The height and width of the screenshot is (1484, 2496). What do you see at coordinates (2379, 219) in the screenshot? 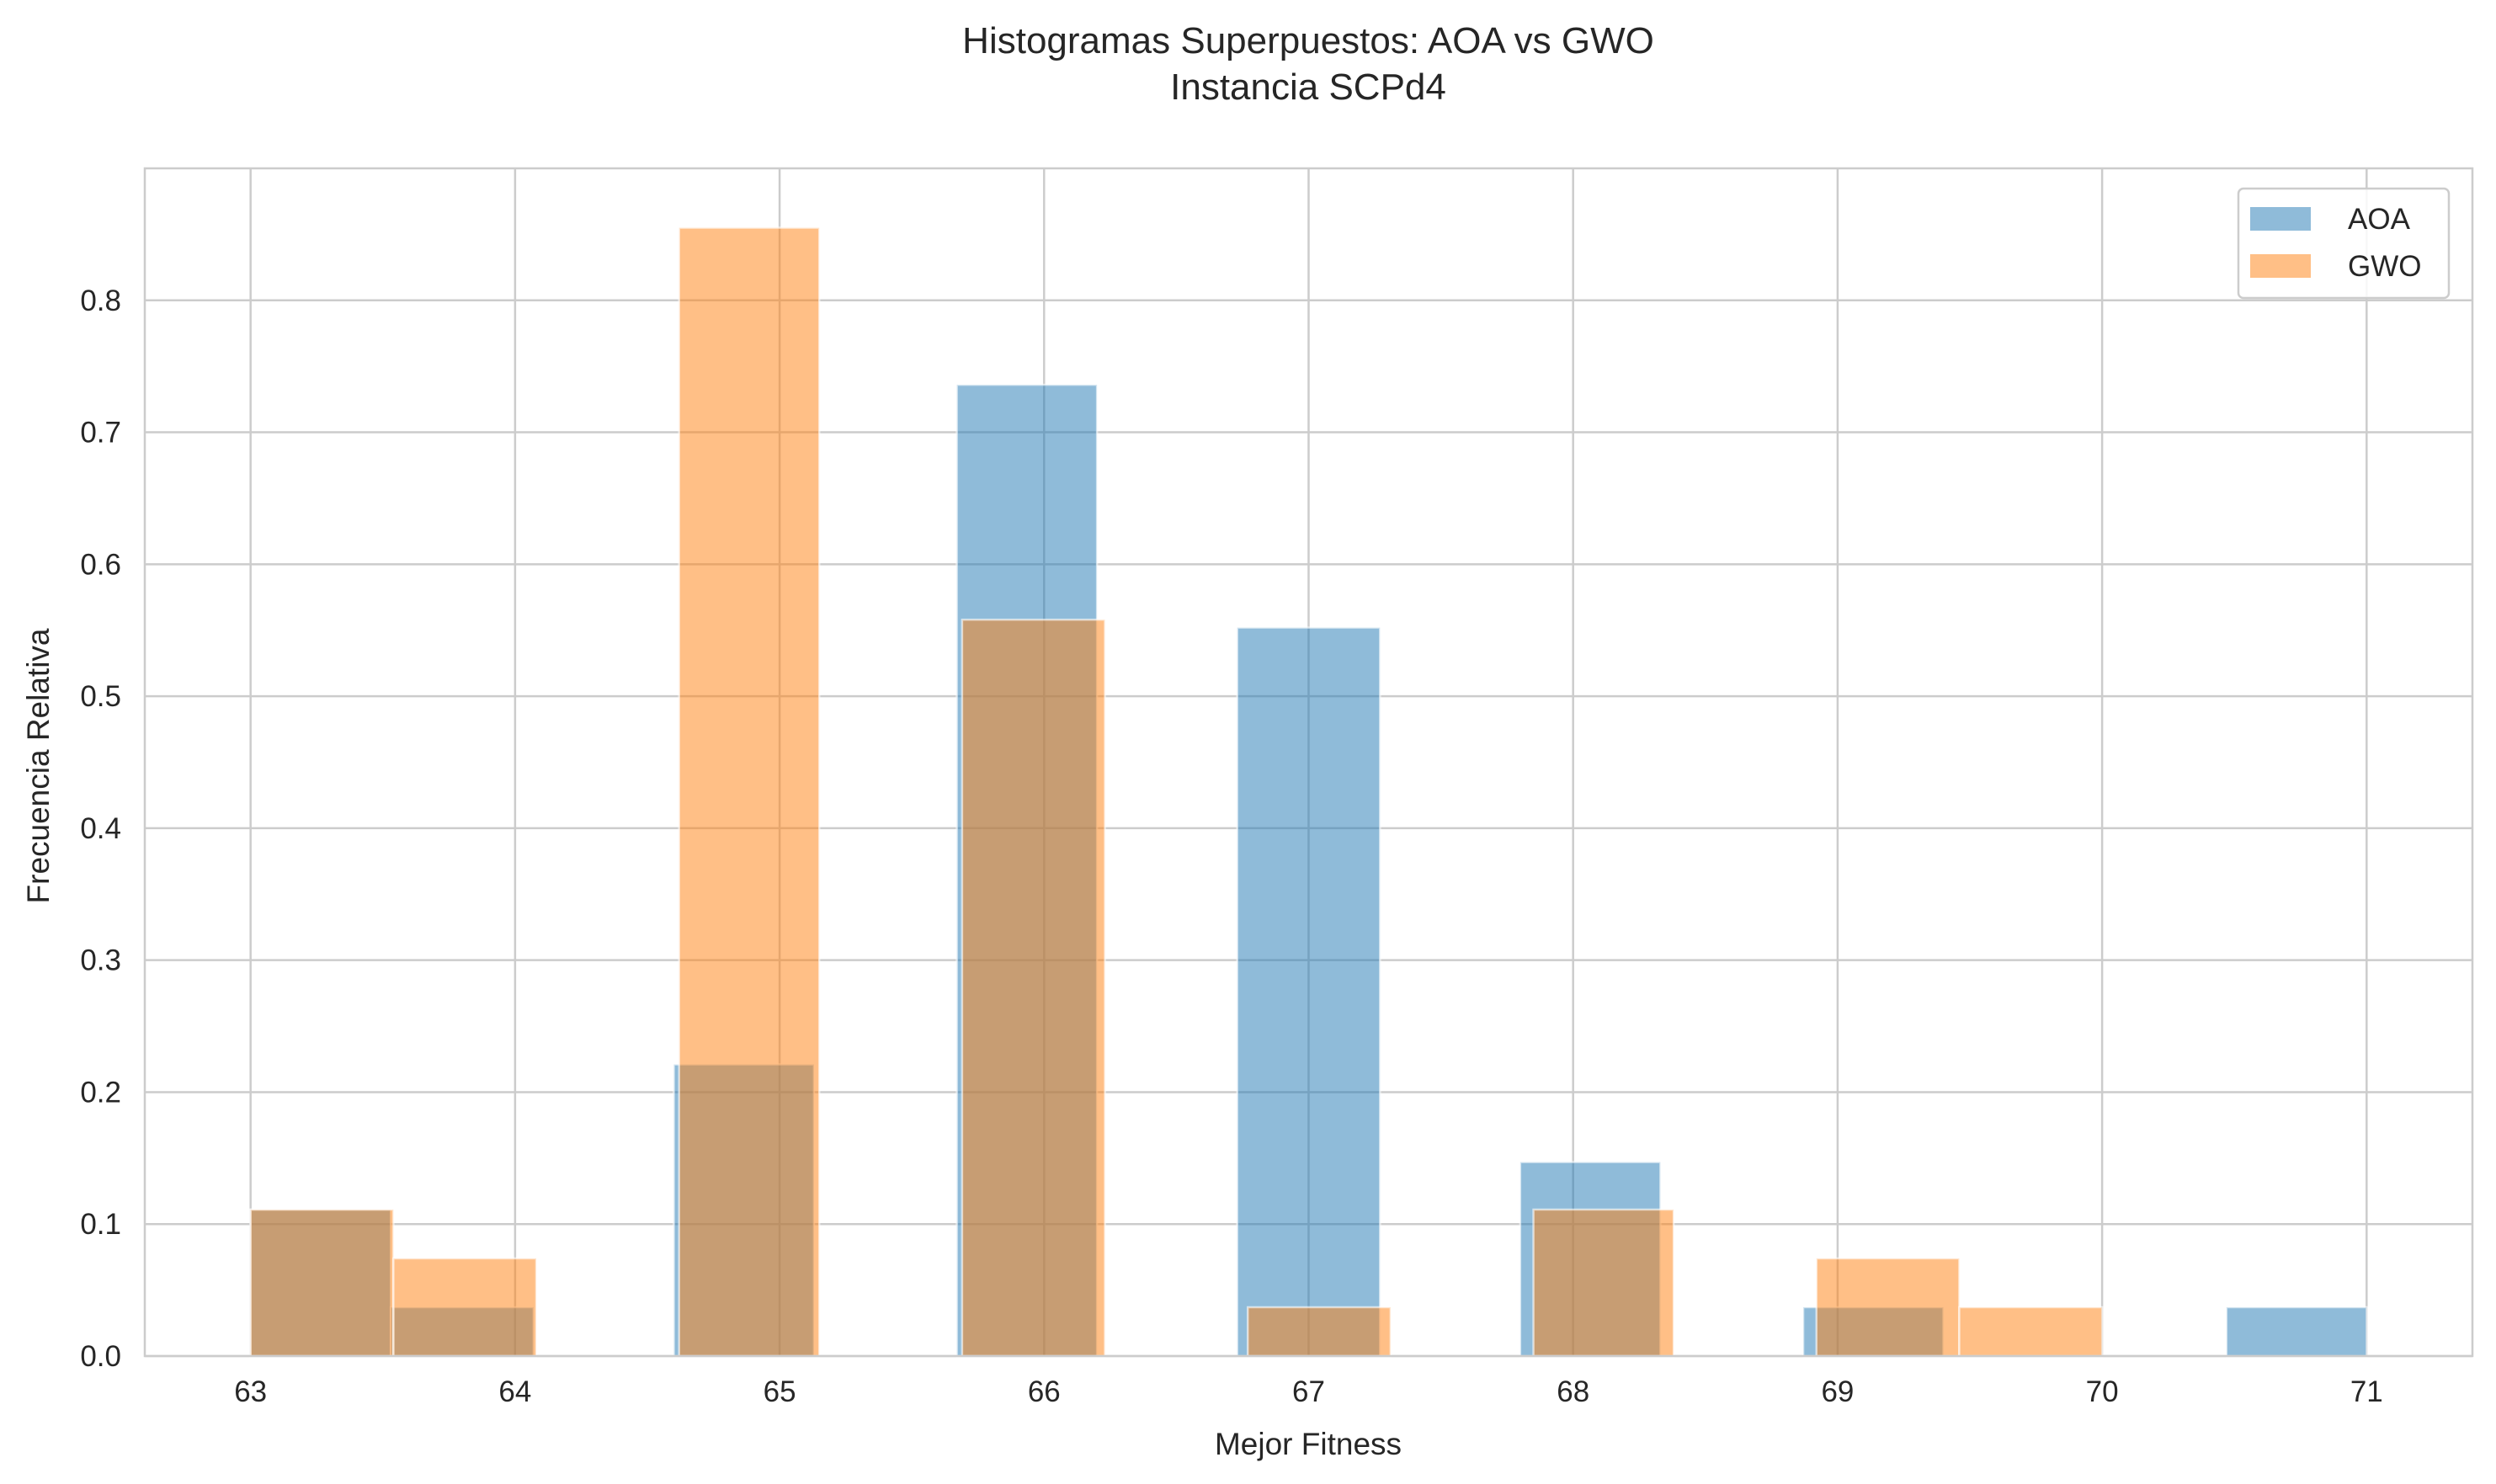
I see `legend-label-aoa: AOA` at bounding box center [2379, 219].